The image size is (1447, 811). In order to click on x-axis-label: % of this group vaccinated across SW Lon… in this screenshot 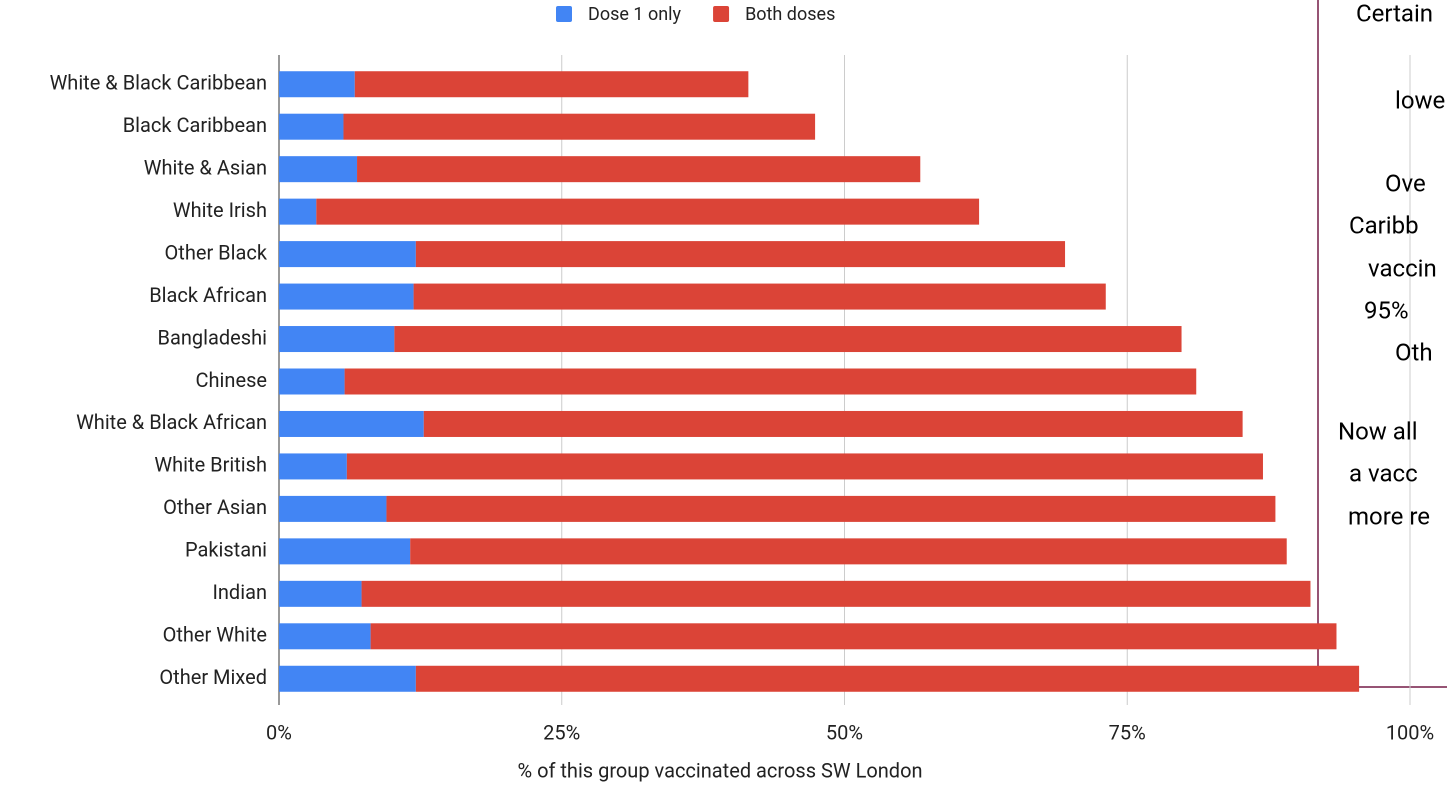, I will do `click(719, 770)`.